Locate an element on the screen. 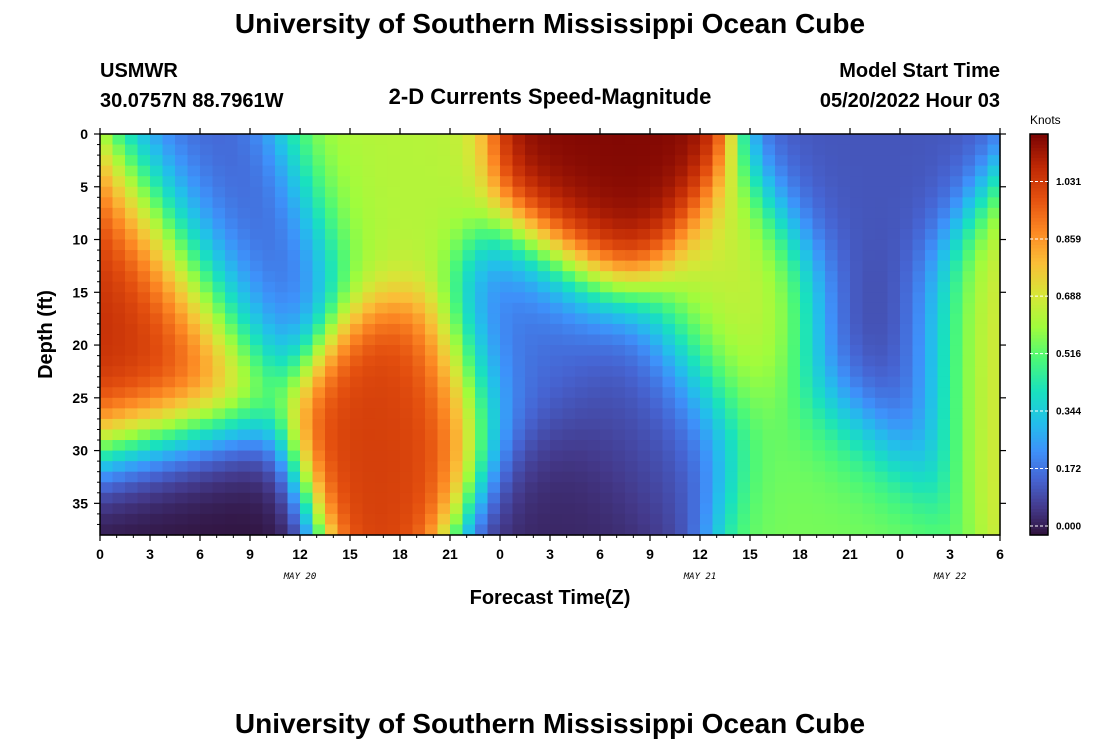 This screenshot has width=1100, height=750. station-coords: 30.0757N 88.7961W is located at coordinates (192, 101).